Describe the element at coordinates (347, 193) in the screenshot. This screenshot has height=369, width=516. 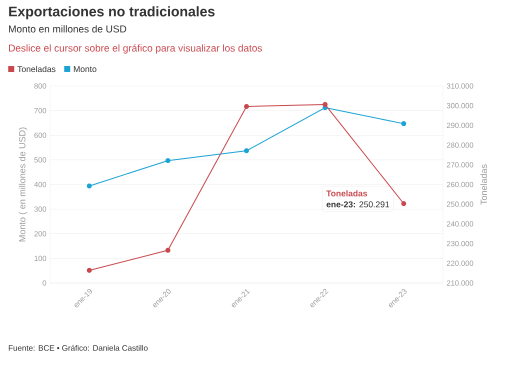
I see `annotation: Toneladas` at that location.